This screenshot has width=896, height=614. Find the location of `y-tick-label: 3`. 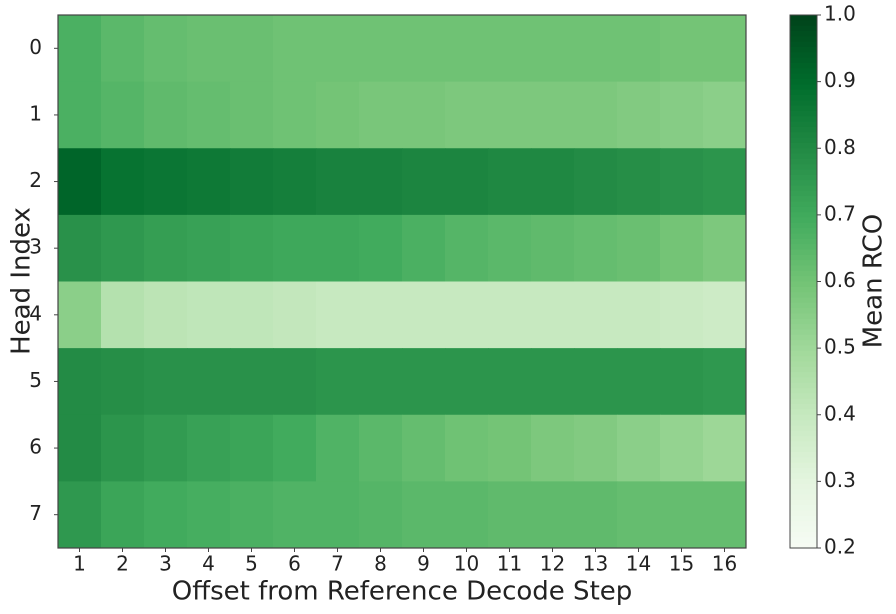

y-tick-label: 3 is located at coordinates (35, 247).